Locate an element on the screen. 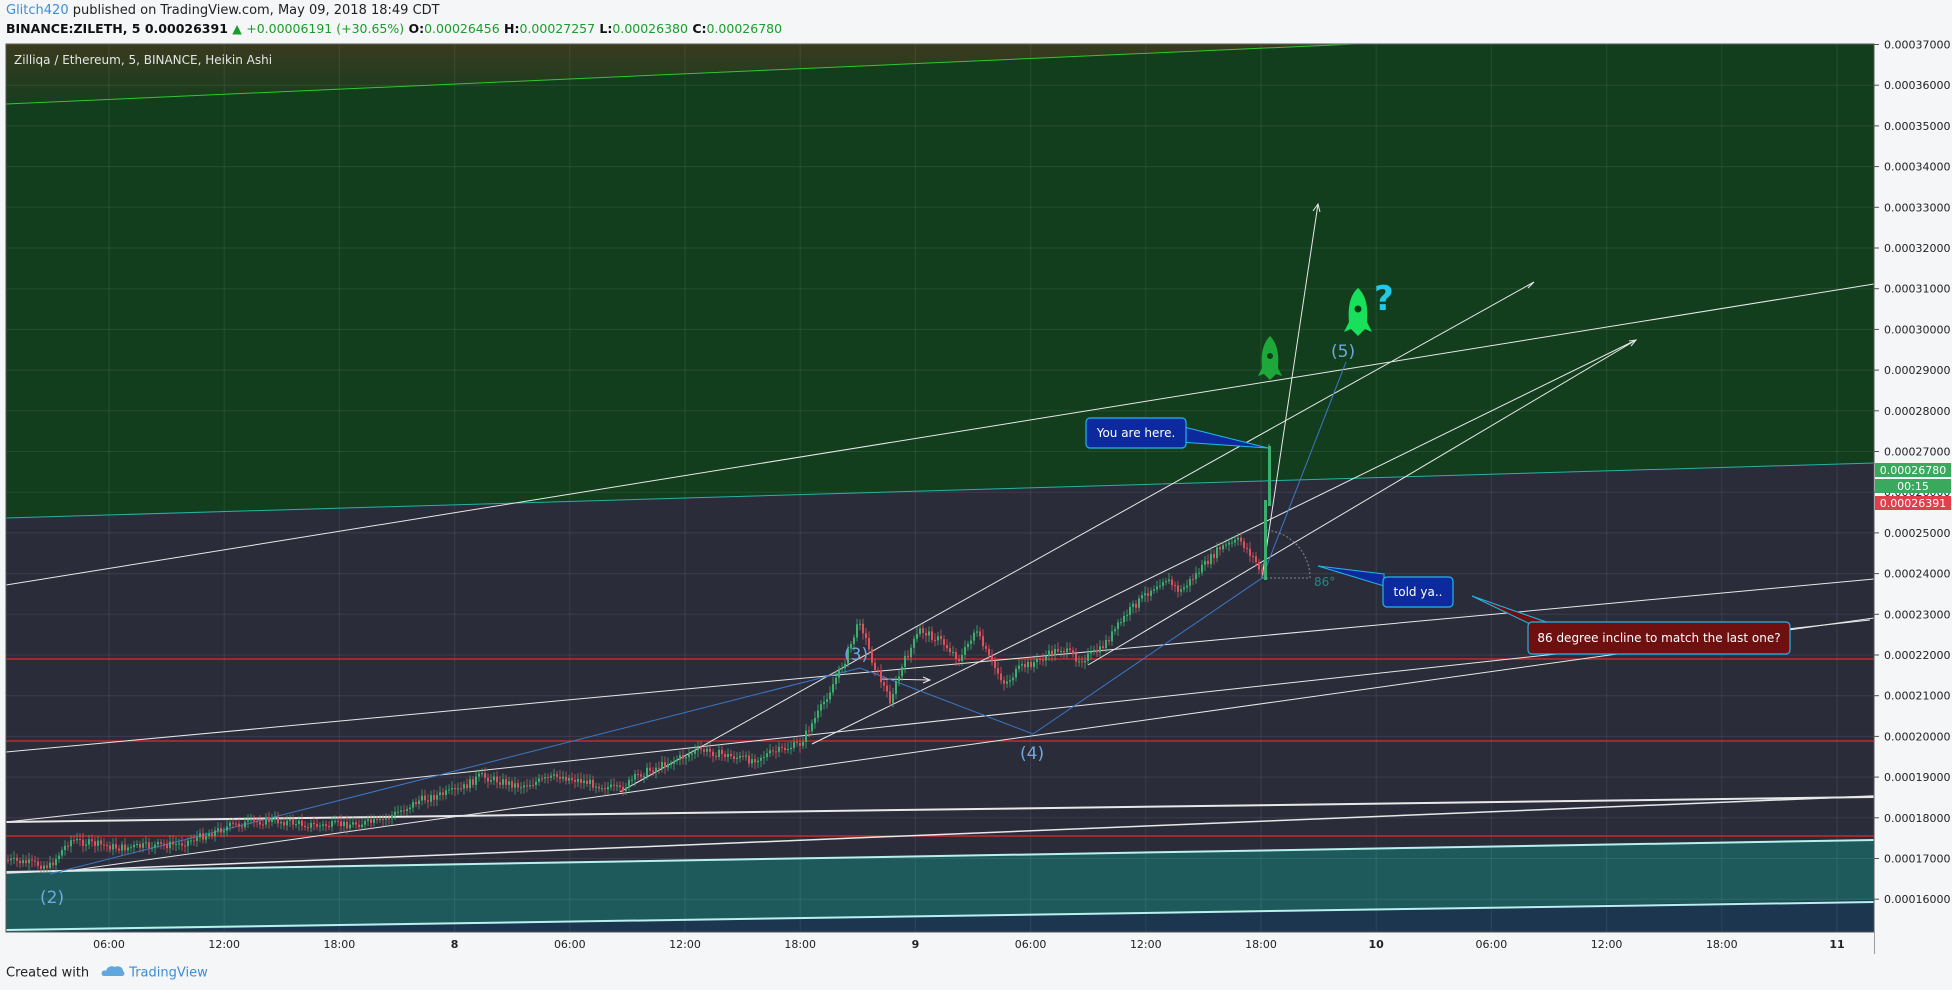 The height and width of the screenshot is (990, 1952). callout-told-ya: told ya.. is located at coordinates (1385, 586).